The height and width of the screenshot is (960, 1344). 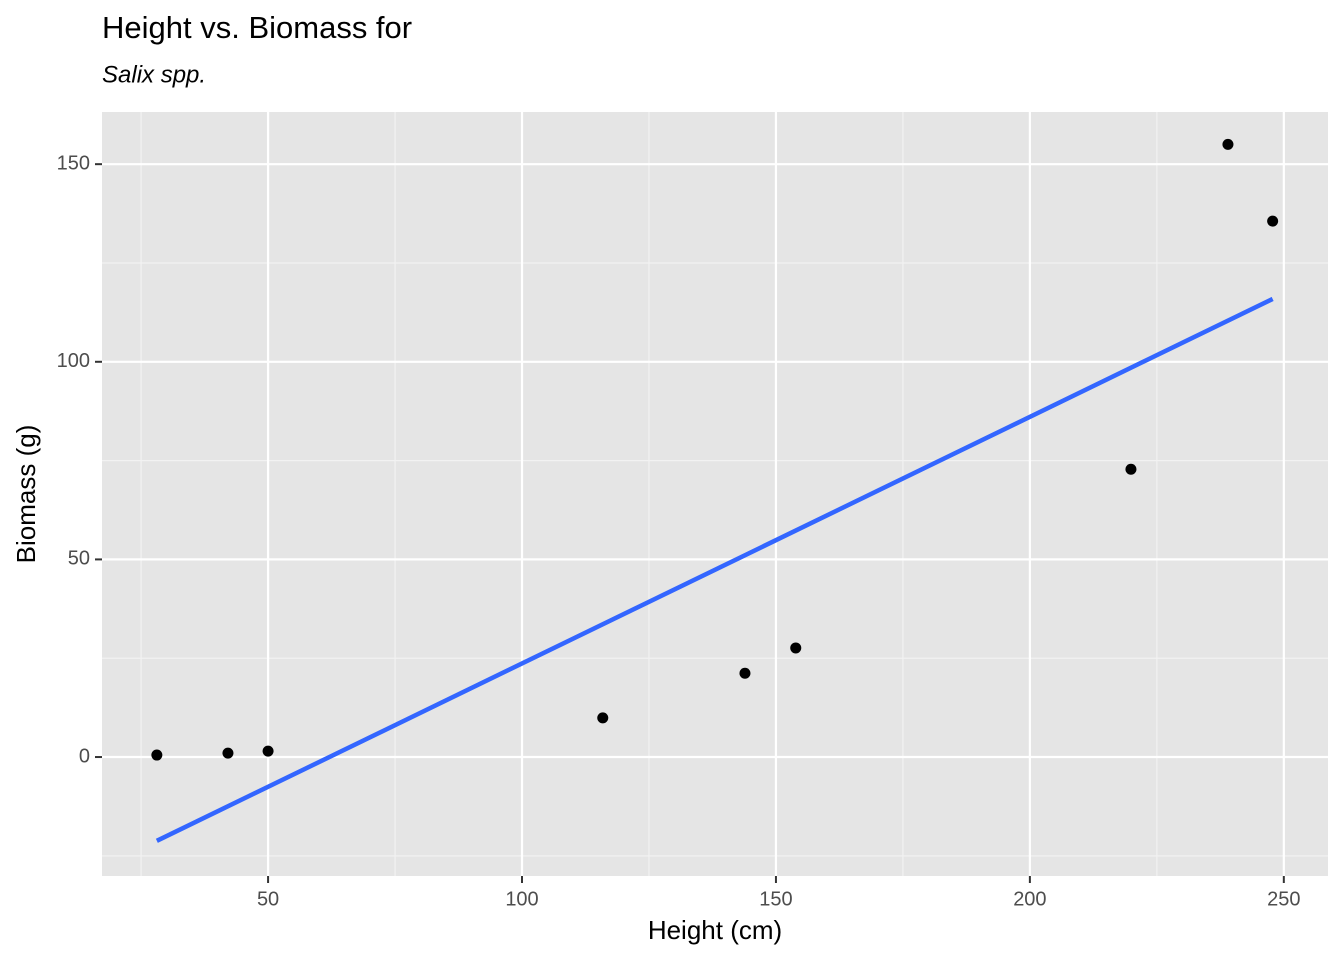 I want to click on y-axis-title: Biomass (g), so click(x=26, y=494).